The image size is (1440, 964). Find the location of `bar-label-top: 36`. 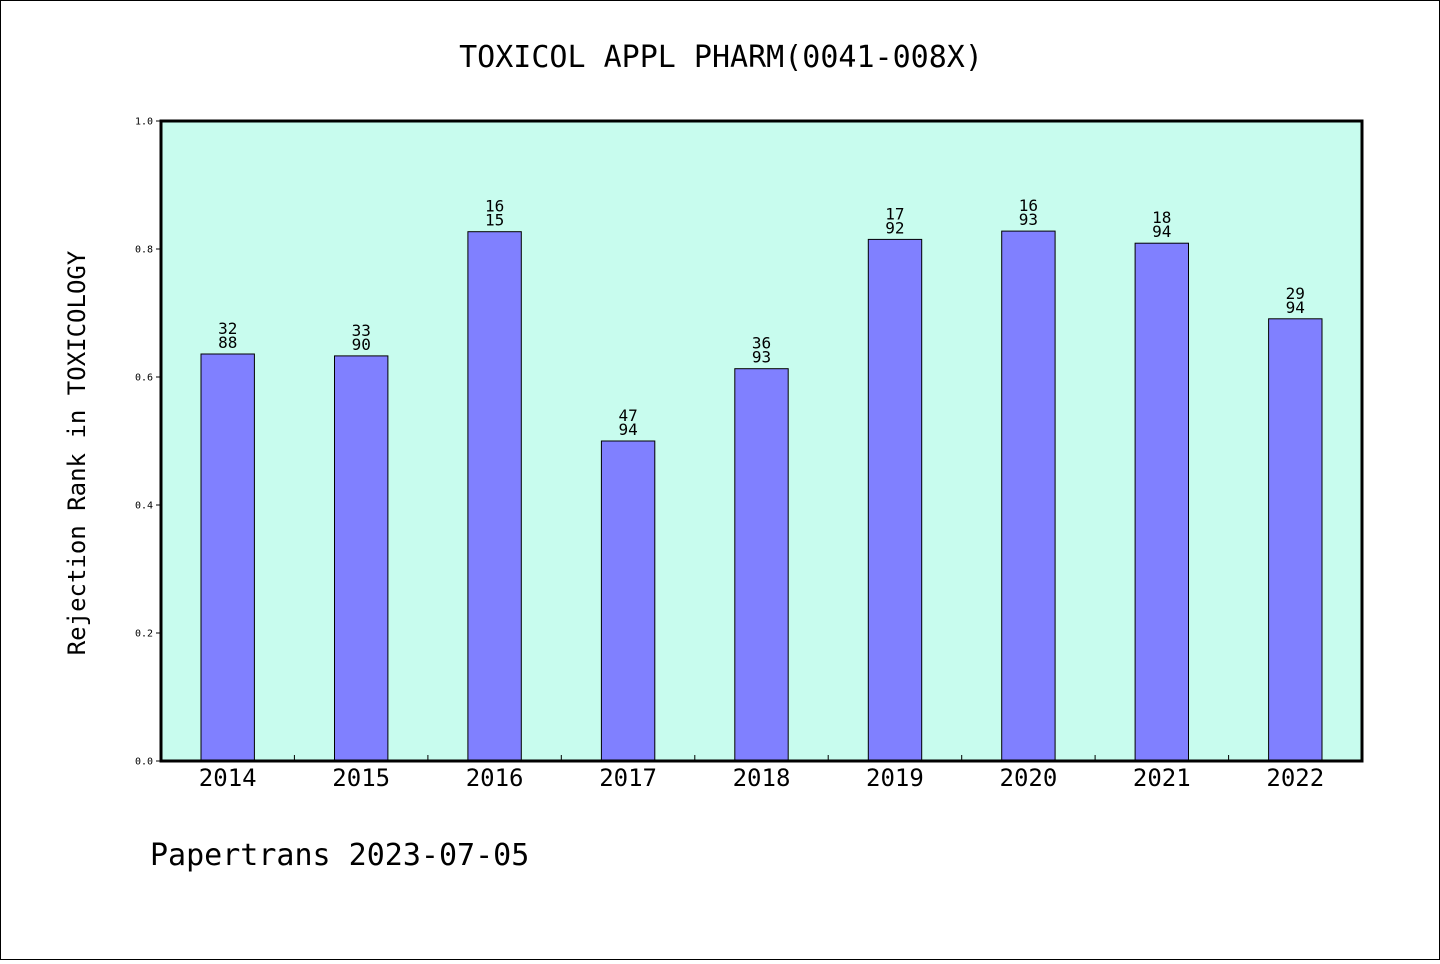

bar-label-top: 36 is located at coordinates (761, 343).